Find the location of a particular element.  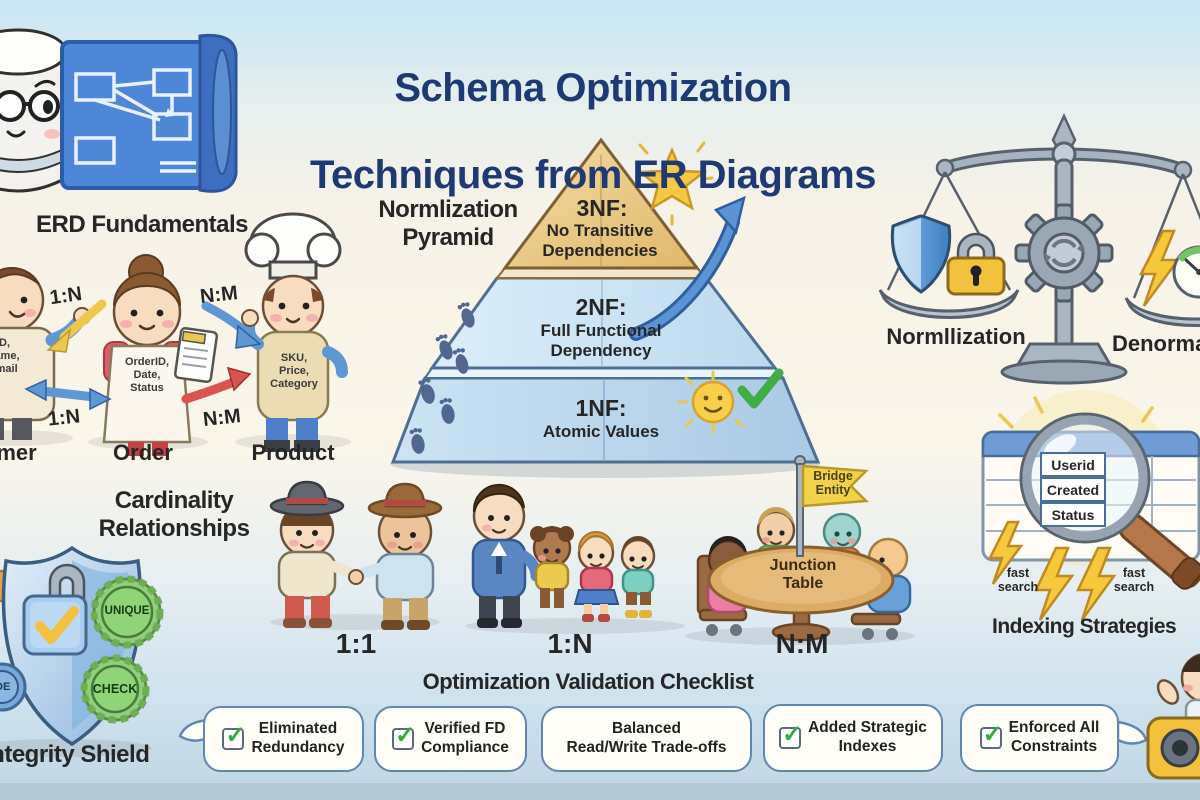

one-to-one-couple is located at coordinates (356, 555).